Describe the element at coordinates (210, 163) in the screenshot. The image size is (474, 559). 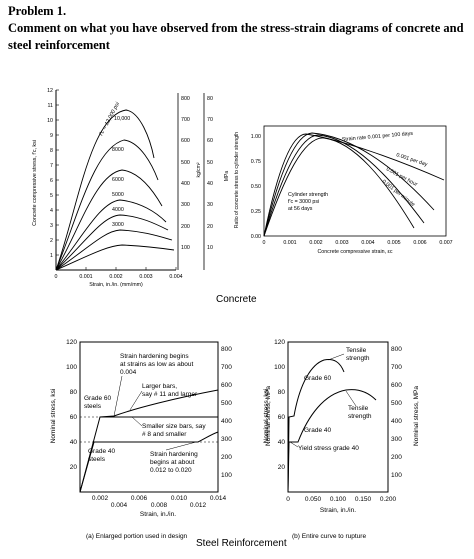
I see `mpa-tick: 50` at that location.